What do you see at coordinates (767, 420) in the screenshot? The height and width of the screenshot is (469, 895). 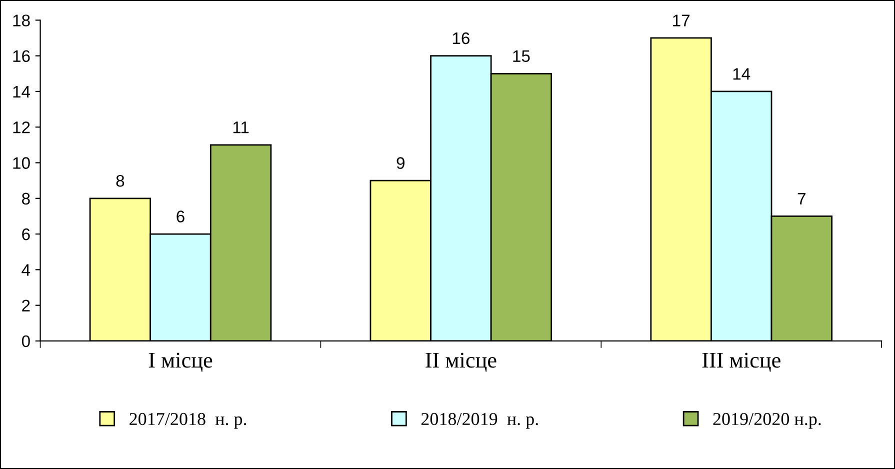 I see `legend-label: 2019/2020 н.р.` at bounding box center [767, 420].